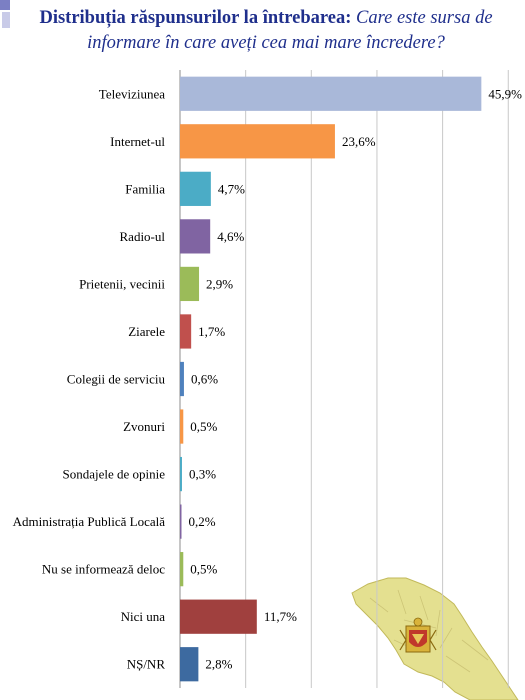  Describe the element at coordinates (219, 283) in the screenshot. I see `value-label: 2,9%` at that location.